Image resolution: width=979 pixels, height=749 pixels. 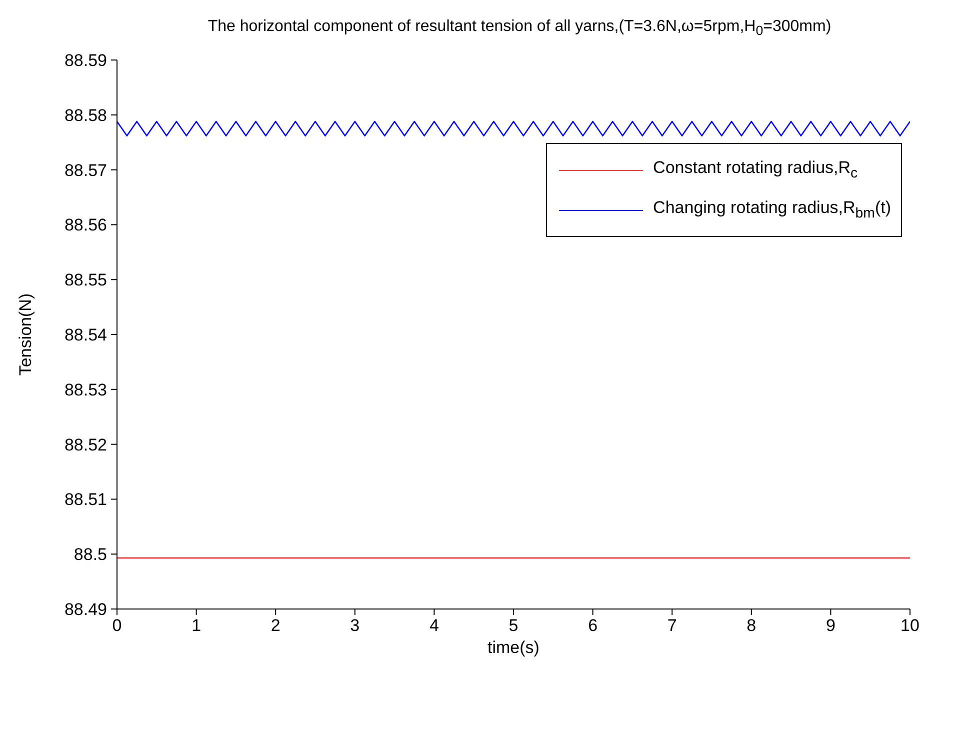 What do you see at coordinates (751, 626) in the screenshot?
I see `x-tick-label: 8` at bounding box center [751, 626].